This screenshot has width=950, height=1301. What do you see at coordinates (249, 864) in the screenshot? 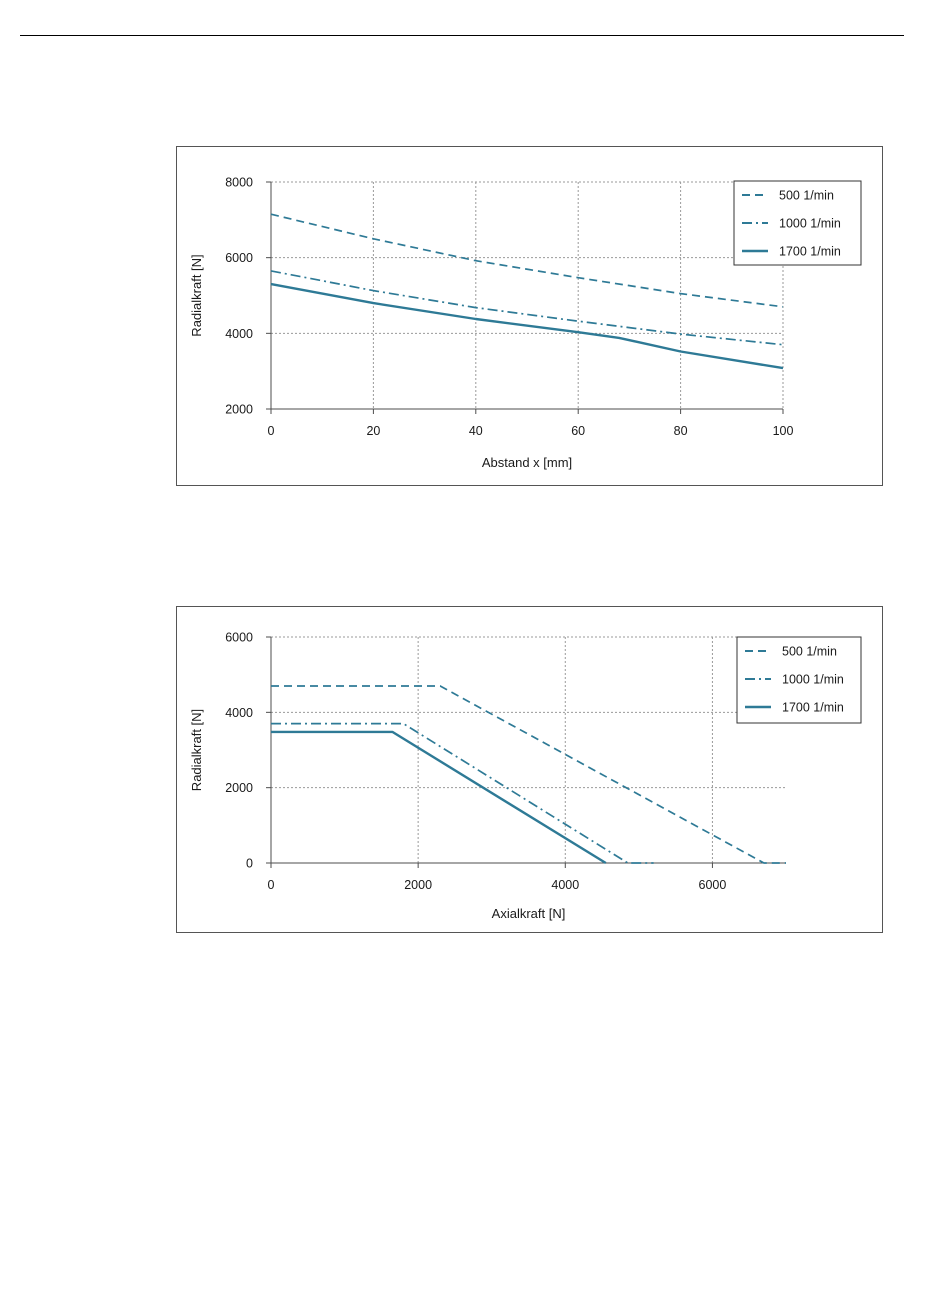
I see `y-tick-label: 0` at bounding box center [249, 864].